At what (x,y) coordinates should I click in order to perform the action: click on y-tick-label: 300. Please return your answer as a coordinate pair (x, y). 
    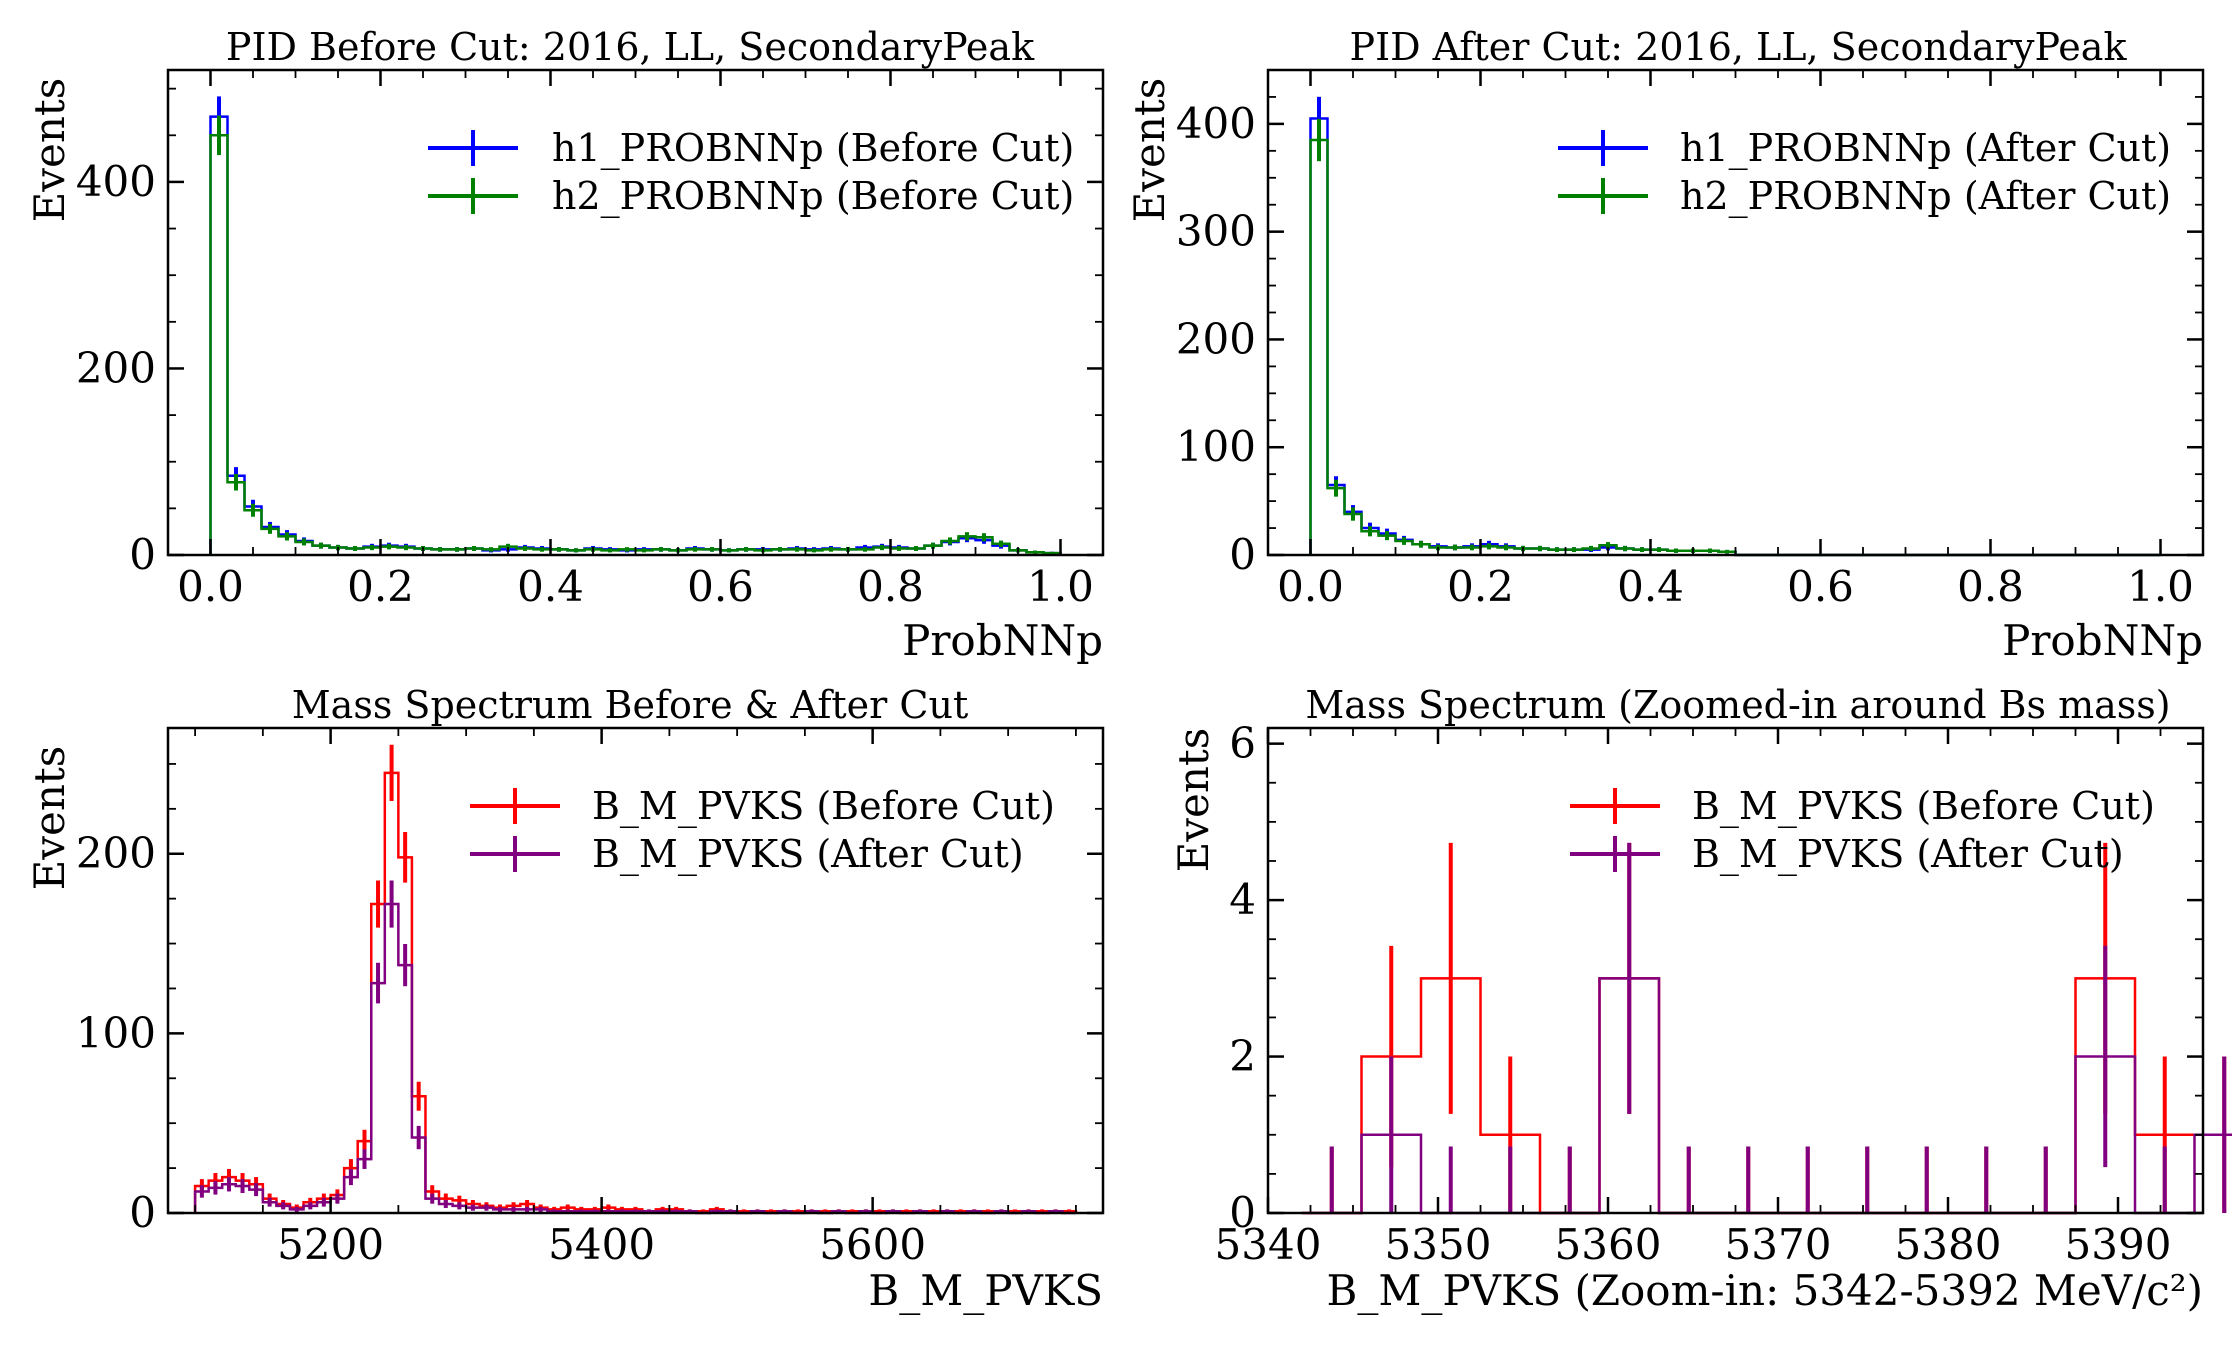
    Looking at the image, I should click on (1216, 231).